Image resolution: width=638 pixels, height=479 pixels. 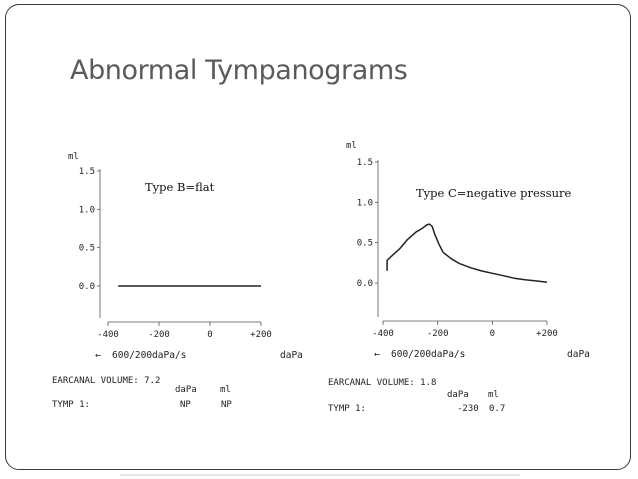 What do you see at coordinates (180, 187) in the screenshot?
I see `chart-annotation: Type B=flat` at bounding box center [180, 187].